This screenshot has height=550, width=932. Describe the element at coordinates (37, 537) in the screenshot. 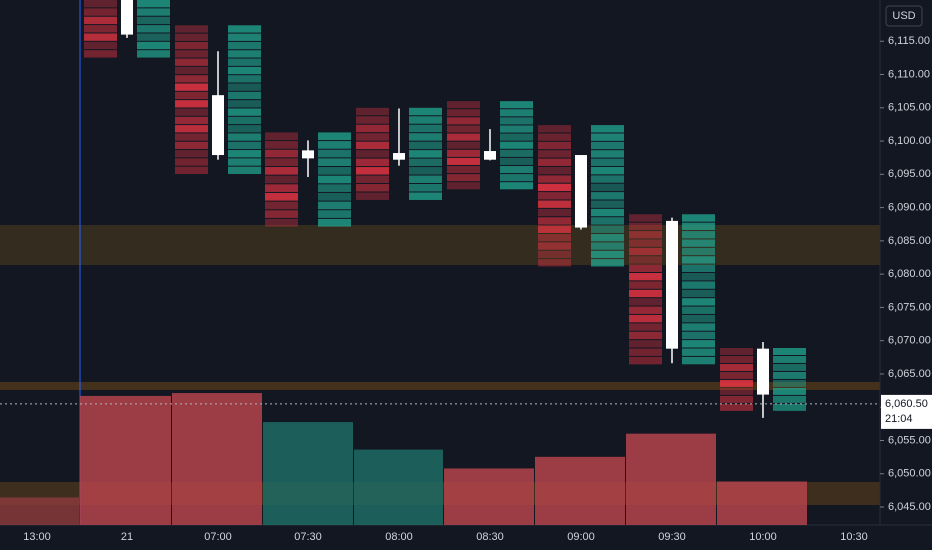

I see `x-tick-label: 13:00` at that location.